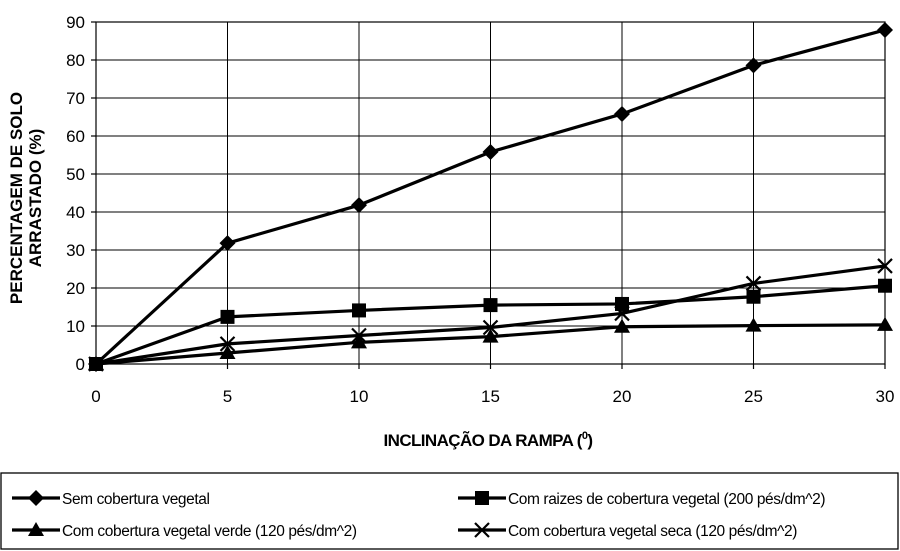 The image size is (900, 551). I want to click on x-tick-label: 30, so click(885, 396).